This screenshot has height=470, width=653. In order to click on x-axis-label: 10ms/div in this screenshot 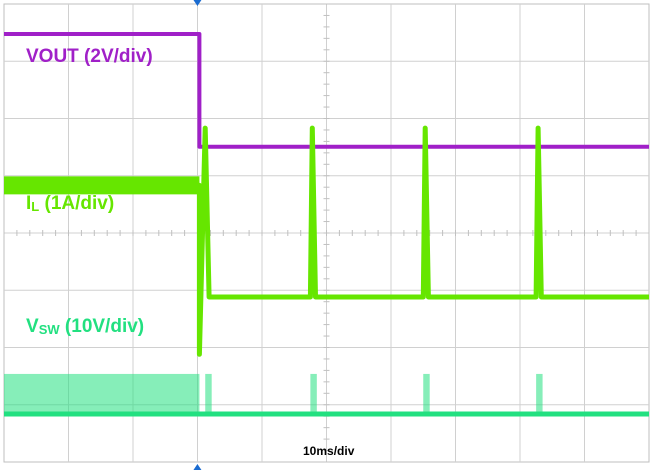, I will do `click(329, 451)`.